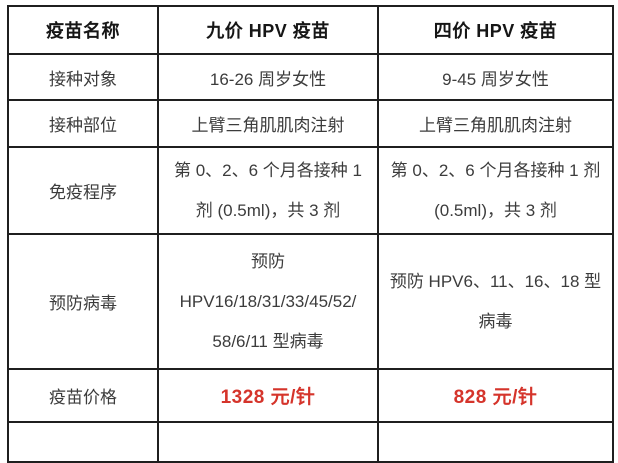 The image size is (618, 463). I want to click on row-target-population: 接种对象 16-26 周岁女性 9-45 周岁女性, so click(310, 77).